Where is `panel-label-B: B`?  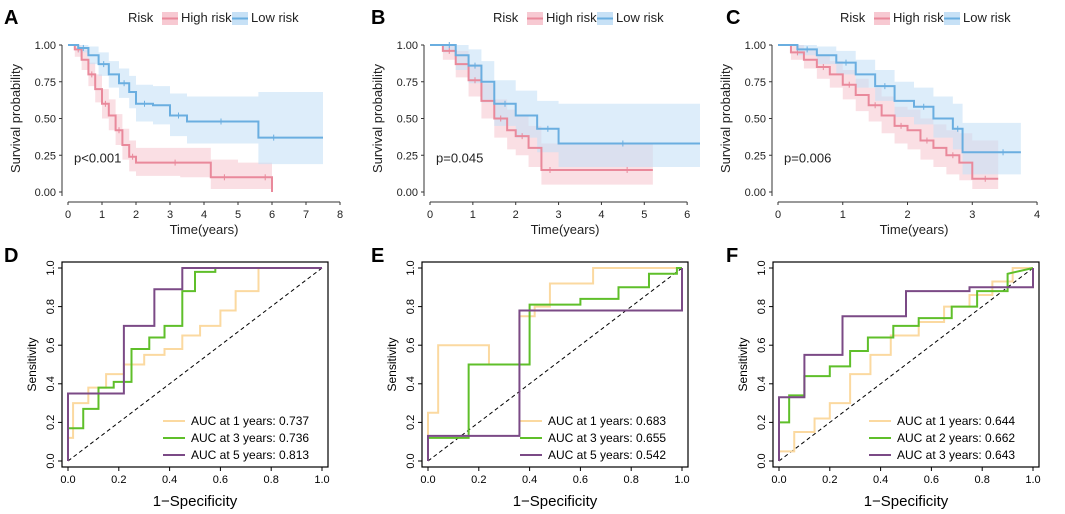 panel-label-B: B is located at coordinates (378, 18).